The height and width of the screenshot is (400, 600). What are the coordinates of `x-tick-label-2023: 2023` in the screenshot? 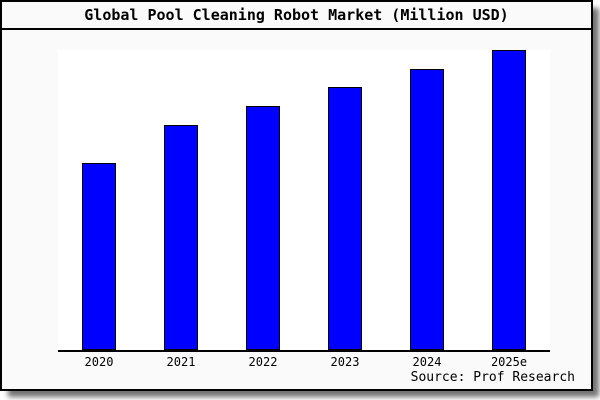 It's located at (345, 362).